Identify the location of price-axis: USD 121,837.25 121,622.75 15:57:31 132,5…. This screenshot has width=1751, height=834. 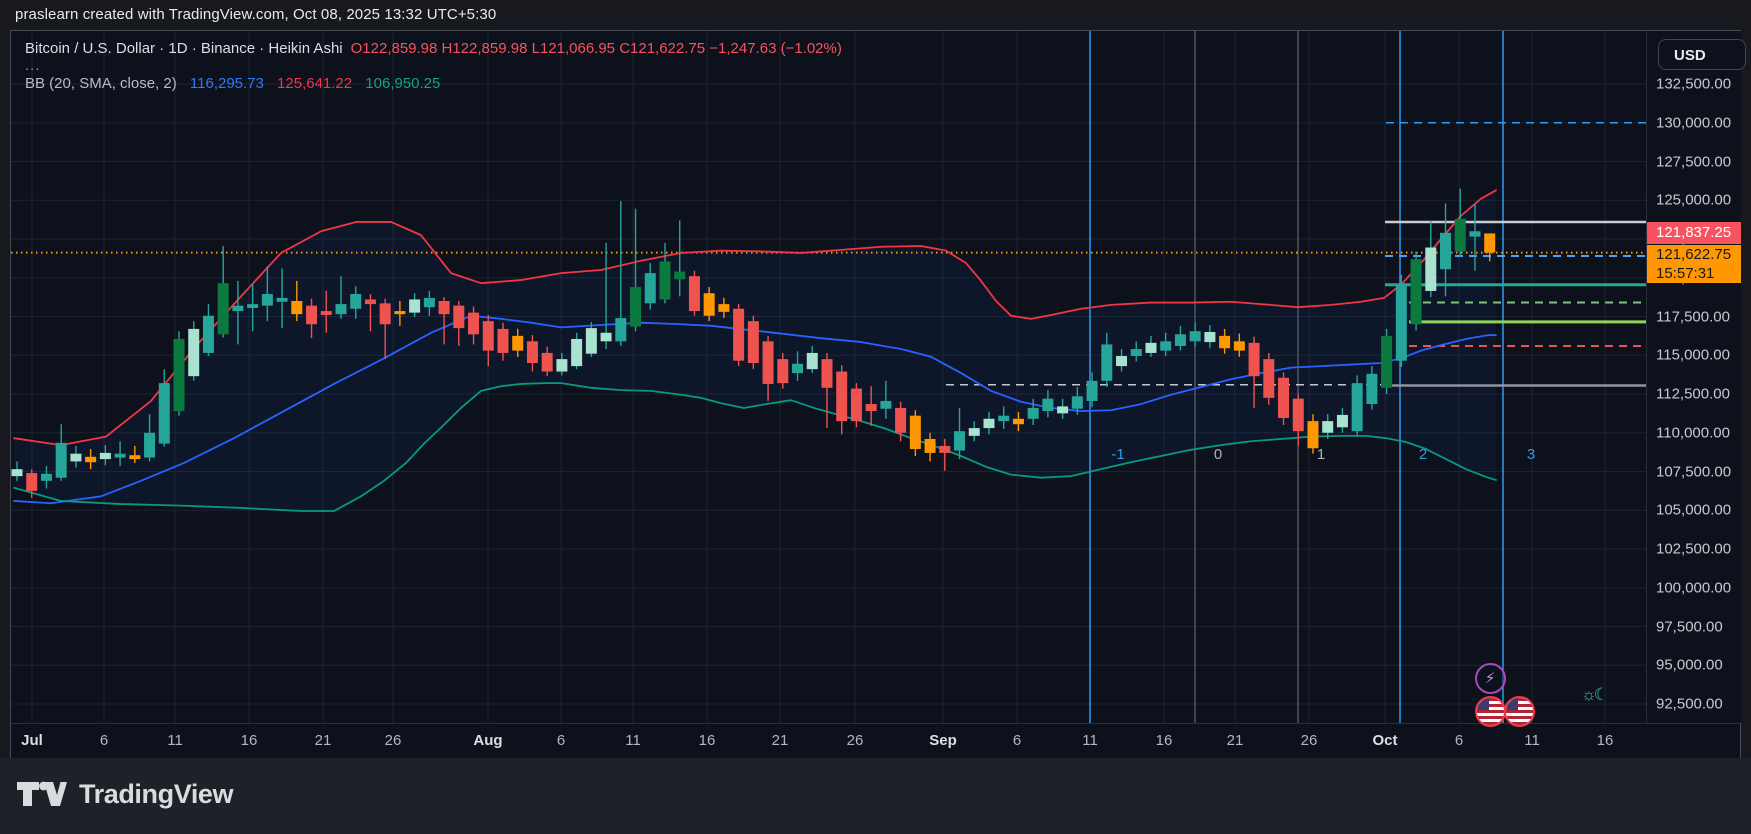
(1696, 377).